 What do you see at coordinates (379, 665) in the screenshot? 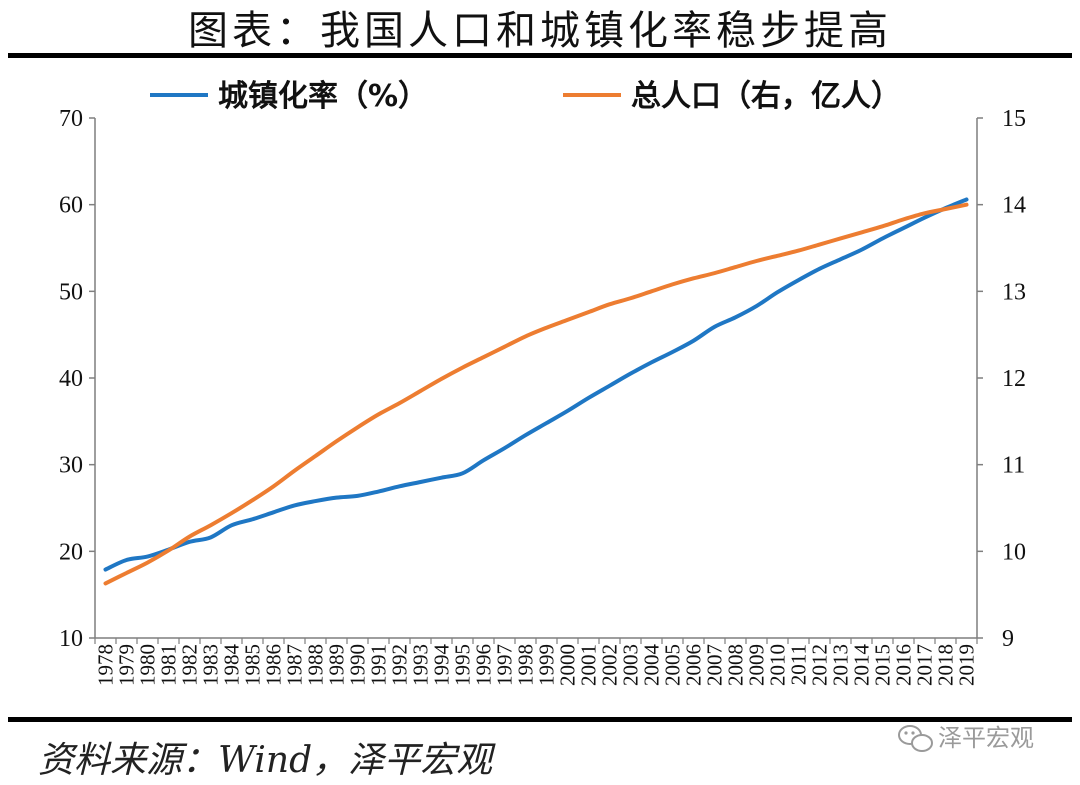
I see `x-tick-label: 1991` at bounding box center [379, 665].